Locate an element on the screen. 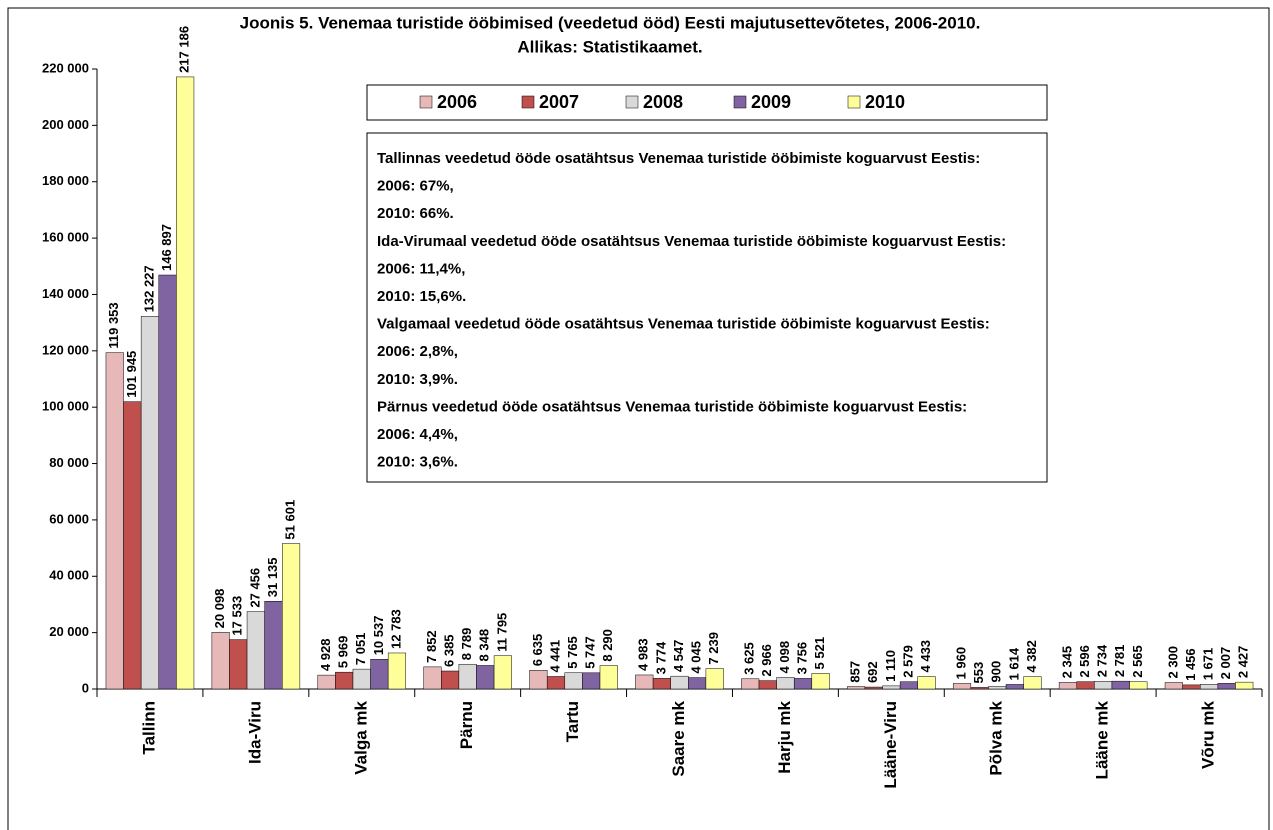 This screenshot has height=830, width=1273. value-label: 17 533 is located at coordinates (237, 616).